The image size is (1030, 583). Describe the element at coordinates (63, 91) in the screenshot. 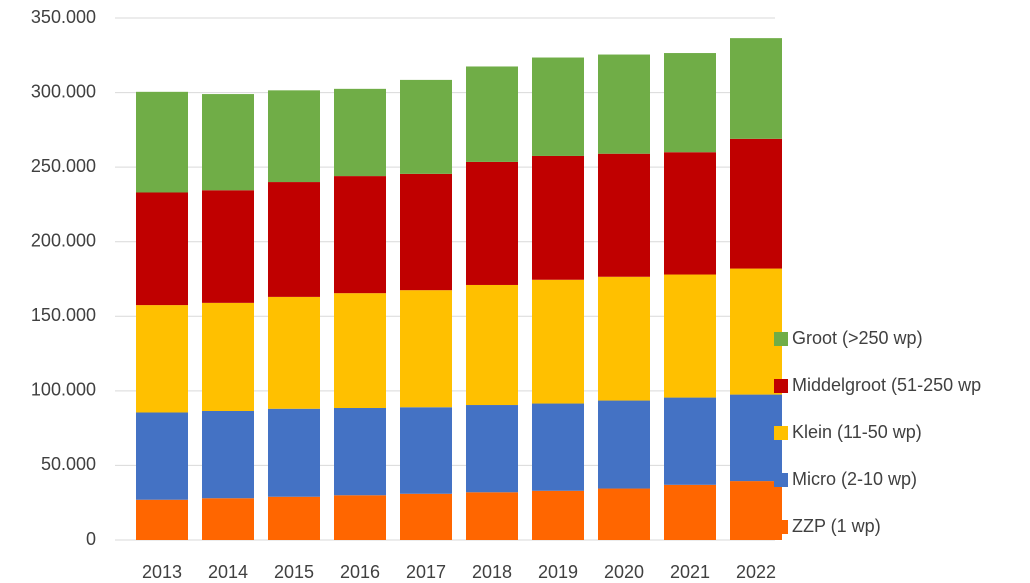

I see `y-tick-label: 300.000` at that location.